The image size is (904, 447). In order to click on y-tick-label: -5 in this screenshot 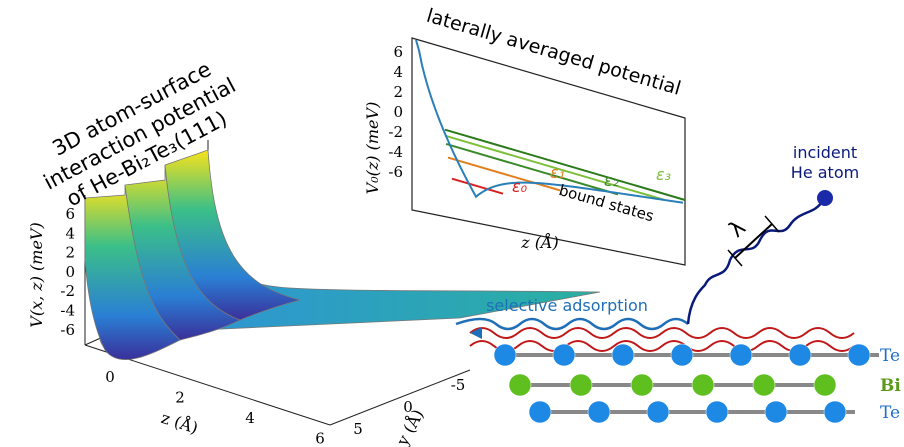, I will do `click(458, 385)`.